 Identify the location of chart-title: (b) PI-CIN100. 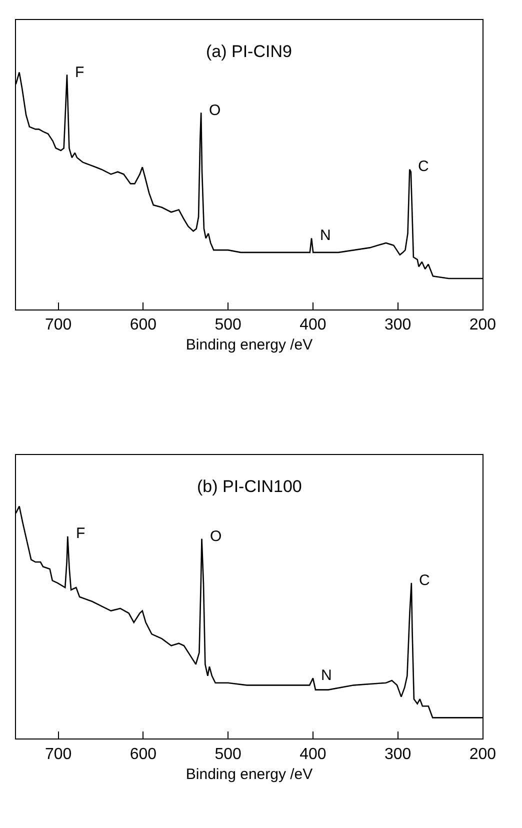
(249, 486).